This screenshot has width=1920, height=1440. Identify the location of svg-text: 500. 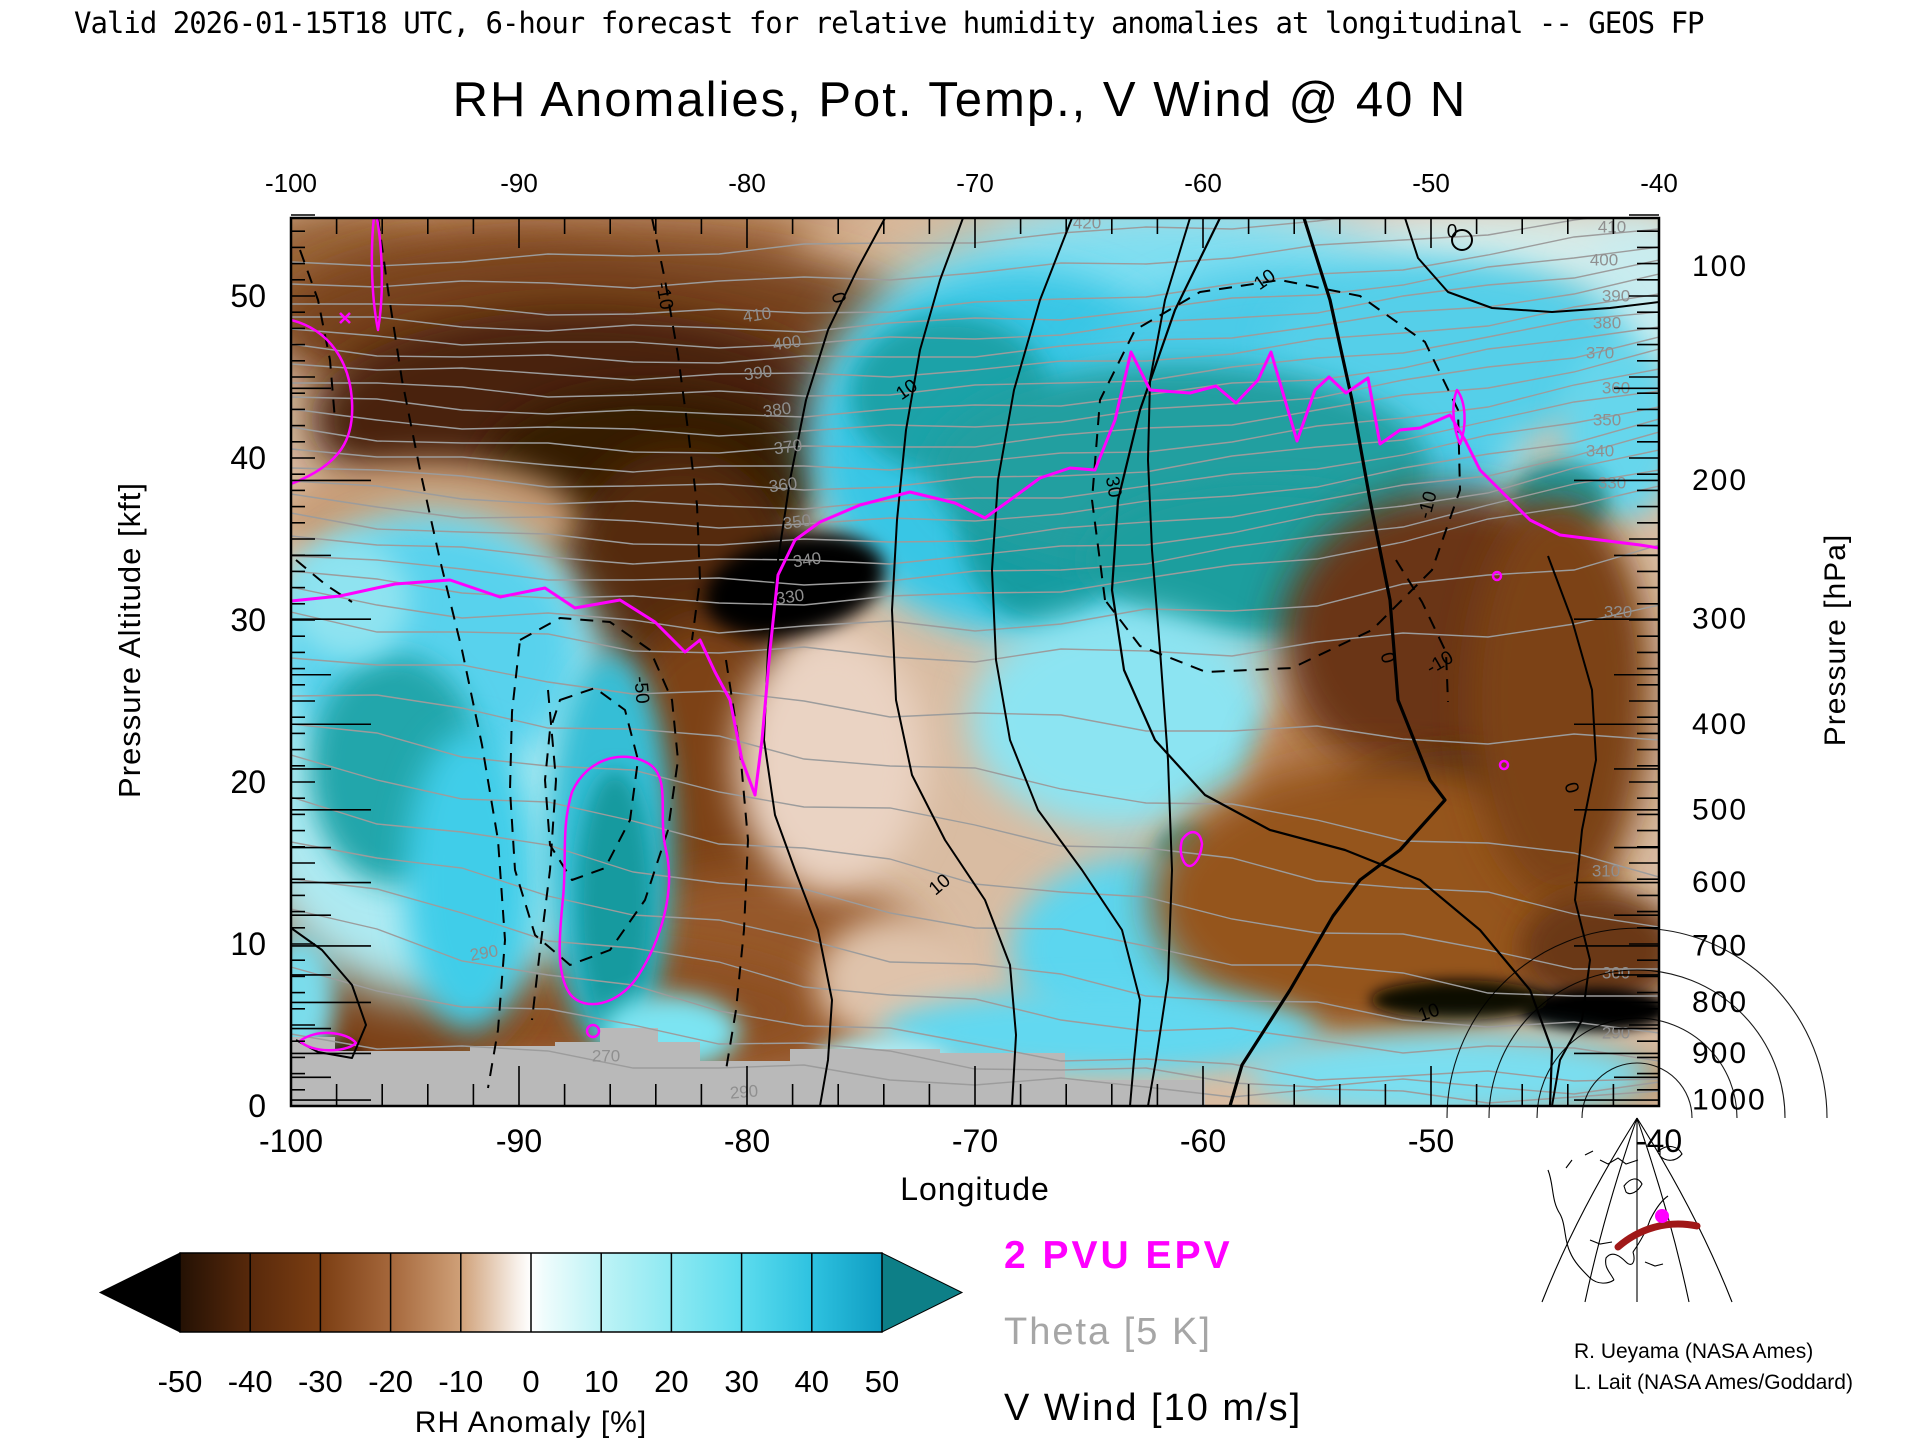
(1720, 809).